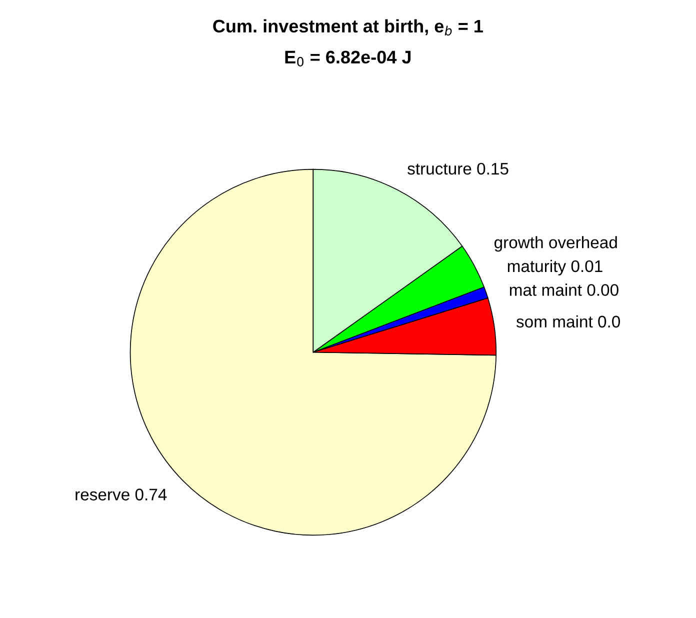 The image size is (696, 618). I want to click on category-label: mat maint 0.00, so click(564, 290).